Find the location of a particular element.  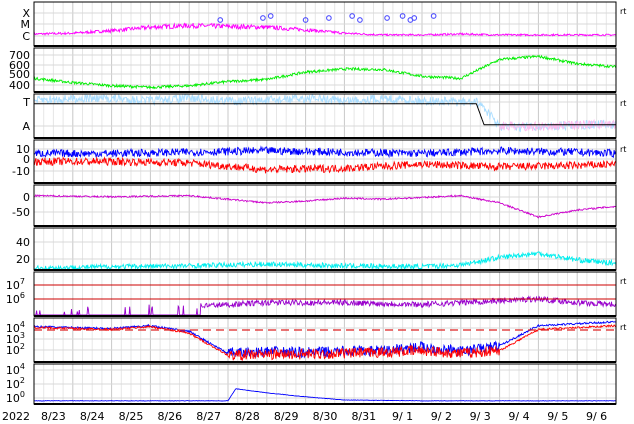

y-tick-label: T is located at coordinates (26, 102).